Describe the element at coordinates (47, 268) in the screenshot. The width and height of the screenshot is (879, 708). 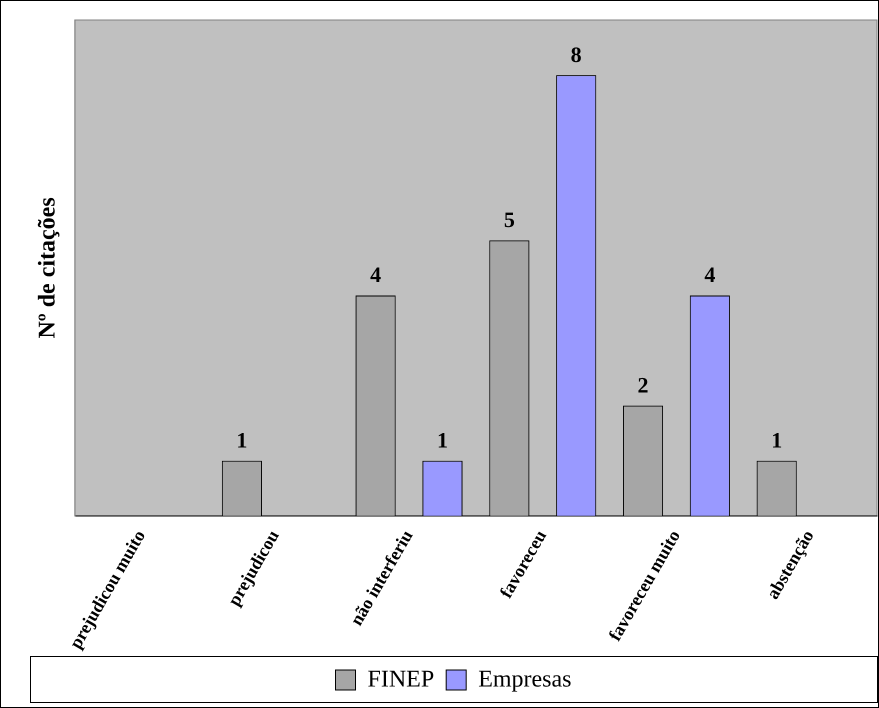
I see `y-axis-title: Nº de citações` at that location.